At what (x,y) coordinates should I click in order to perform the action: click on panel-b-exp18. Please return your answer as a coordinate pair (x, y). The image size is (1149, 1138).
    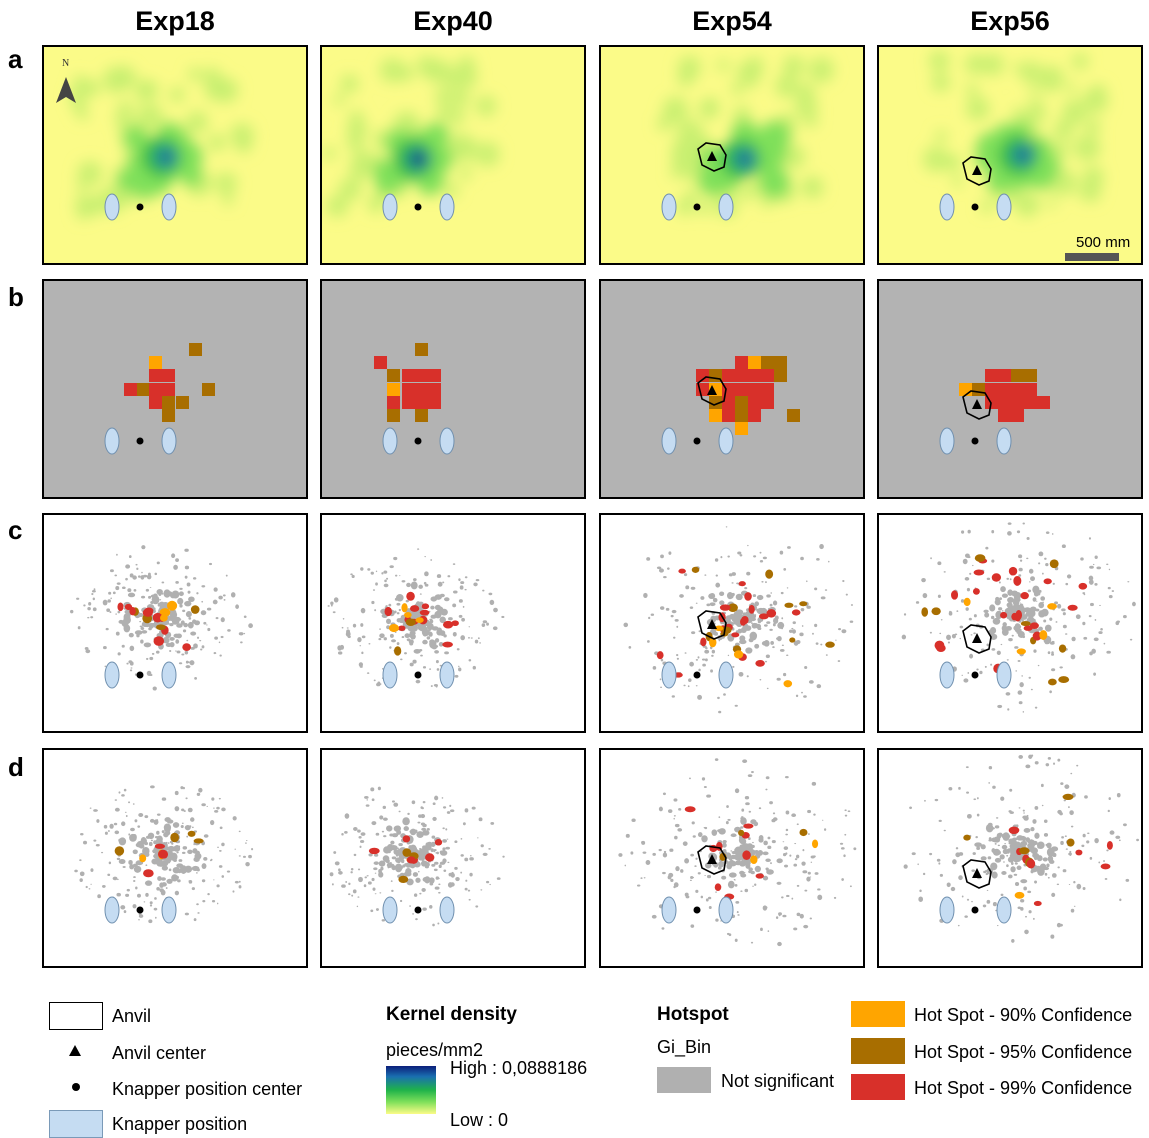
    Looking at the image, I should click on (175, 389).